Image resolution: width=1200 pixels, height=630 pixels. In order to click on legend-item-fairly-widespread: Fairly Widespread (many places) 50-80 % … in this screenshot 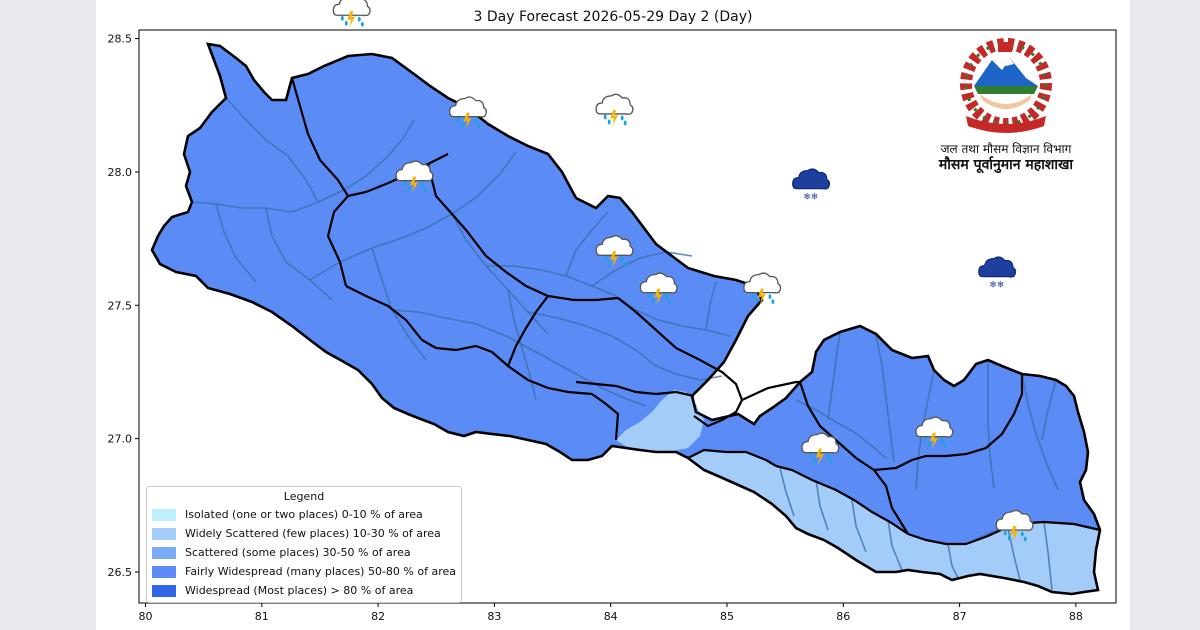, I will do `click(304, 571)`.